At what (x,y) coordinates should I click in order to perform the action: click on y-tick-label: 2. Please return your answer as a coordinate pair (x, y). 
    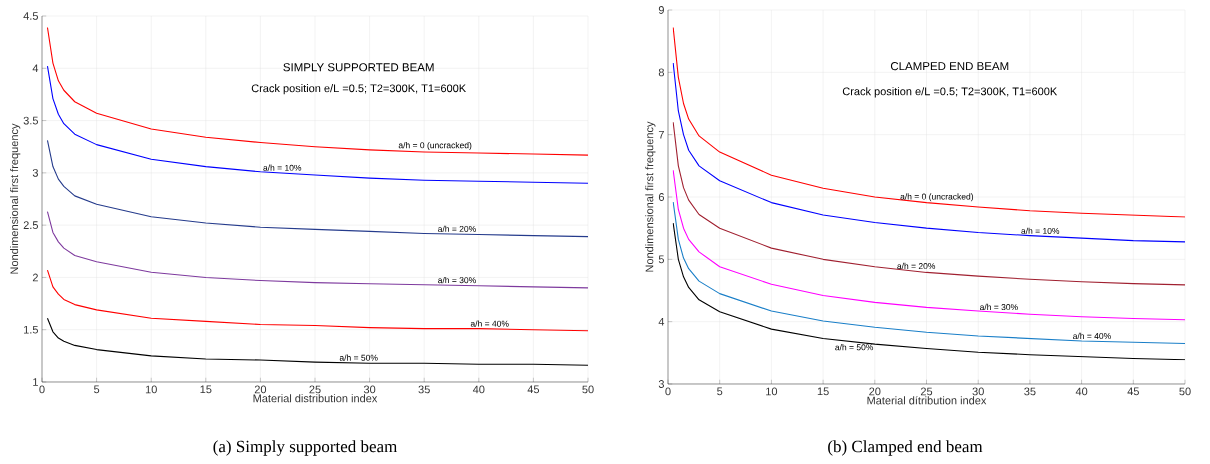
    Looking at the image, I should click on (35, 277).